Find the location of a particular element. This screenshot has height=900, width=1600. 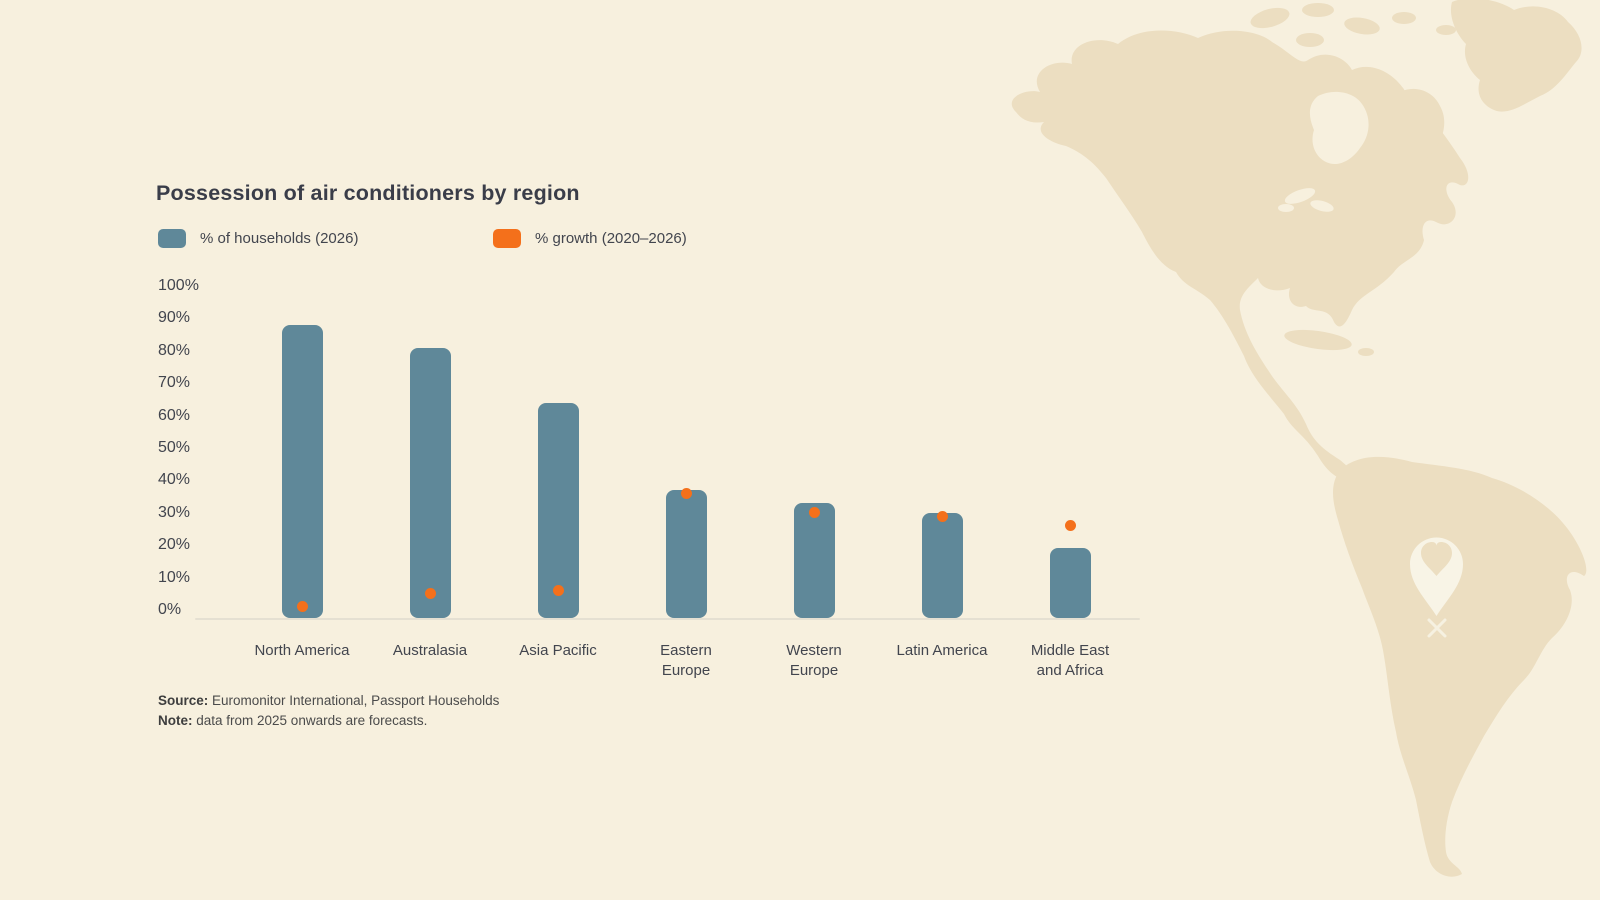

growth-swatch is located at coordinates (507, 238).